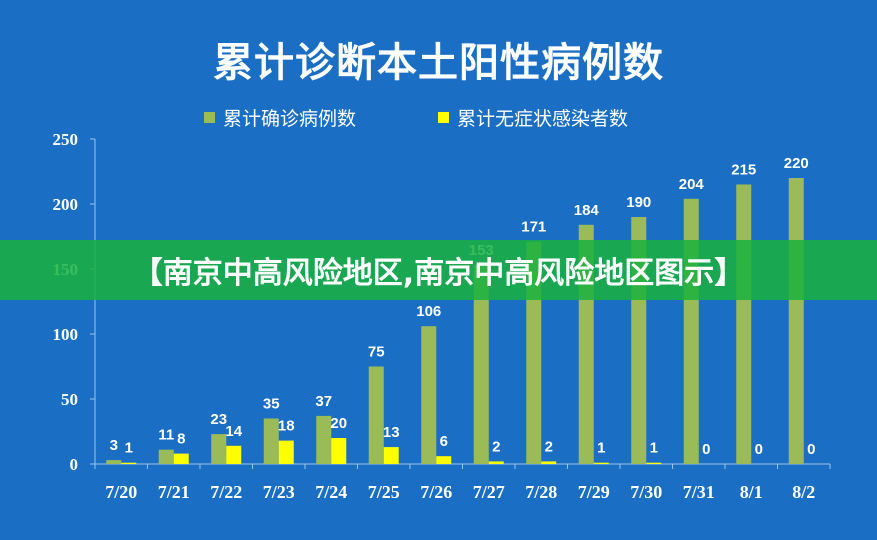  What do you see at coordinates (166, 435) in the screenshot?
I see `data-label-confirmed: 11` at bounding box center [166, 435].